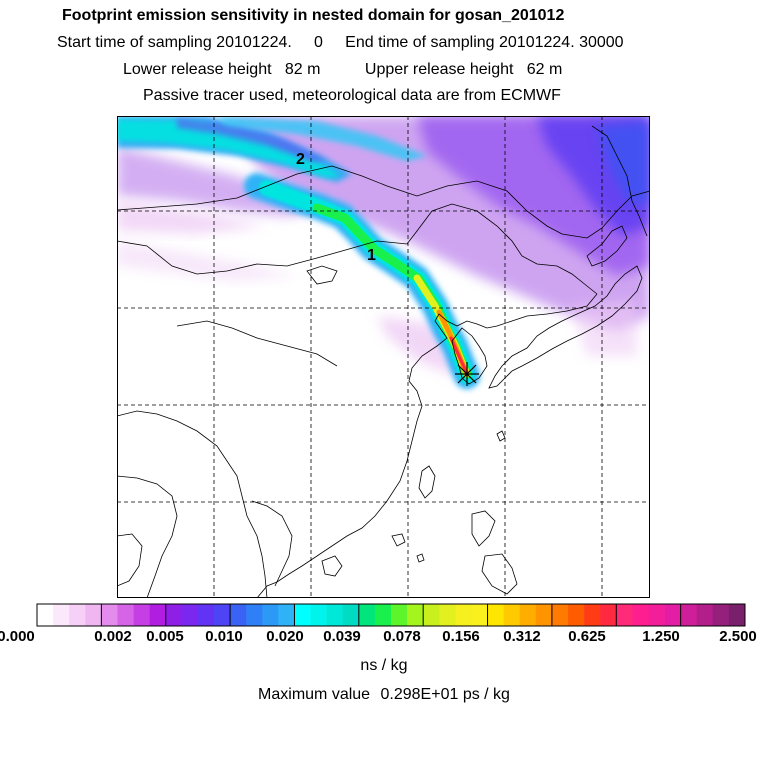  I want to click on colorbar-tick-label: 0.010, so click(224, 636).